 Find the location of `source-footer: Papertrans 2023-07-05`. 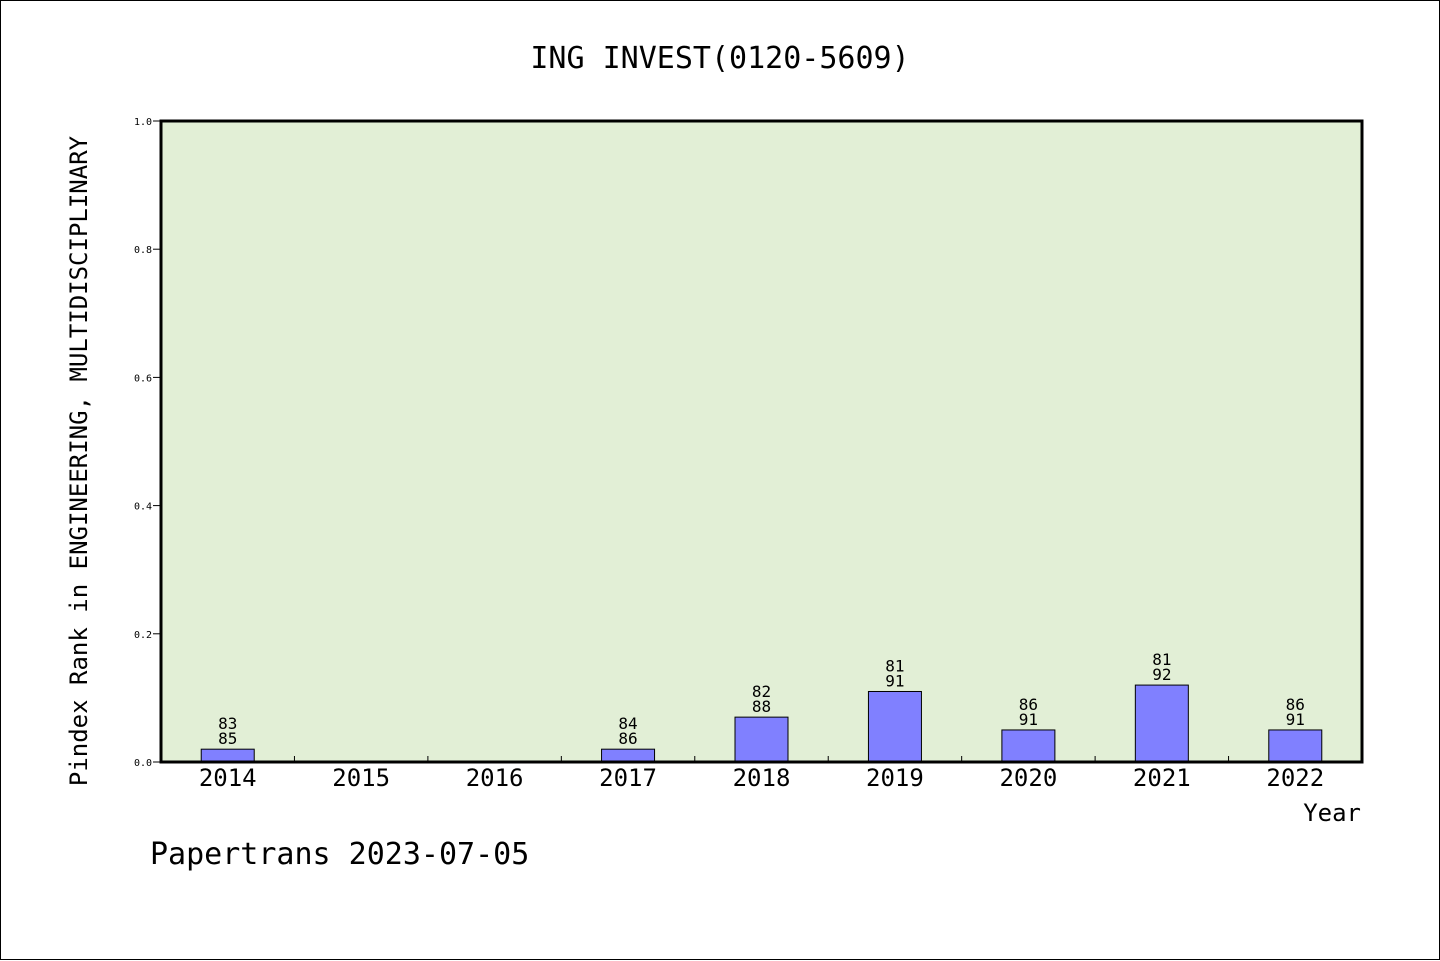

source-footer: Papertrans 2023-07-05 is located at coordinates (339, 854).